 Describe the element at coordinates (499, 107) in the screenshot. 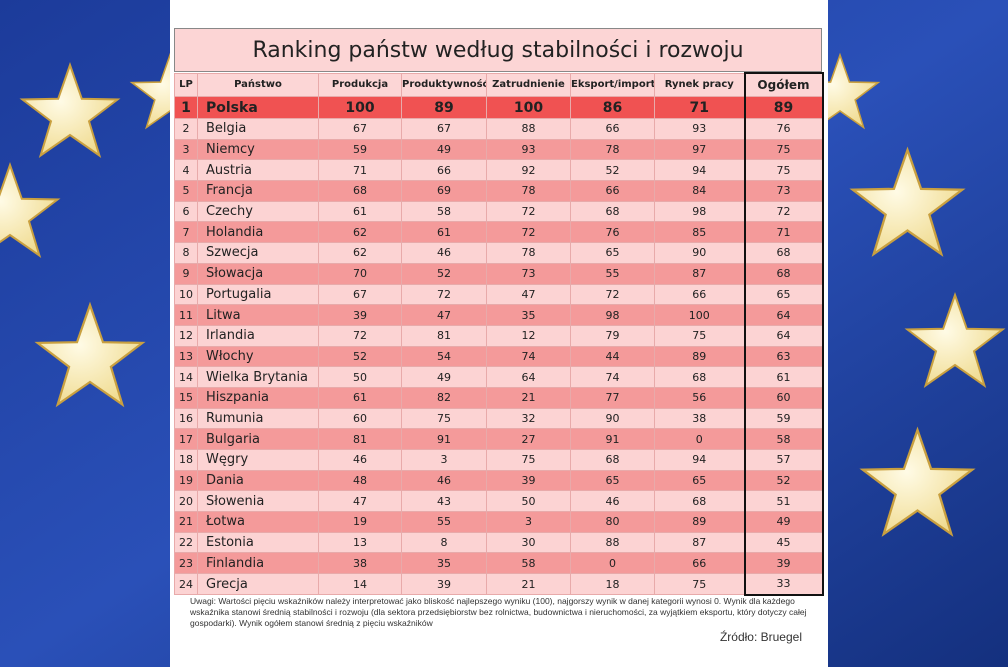

I see `table-row: 1 Polska 100 89 100 86 71 89` at that location.